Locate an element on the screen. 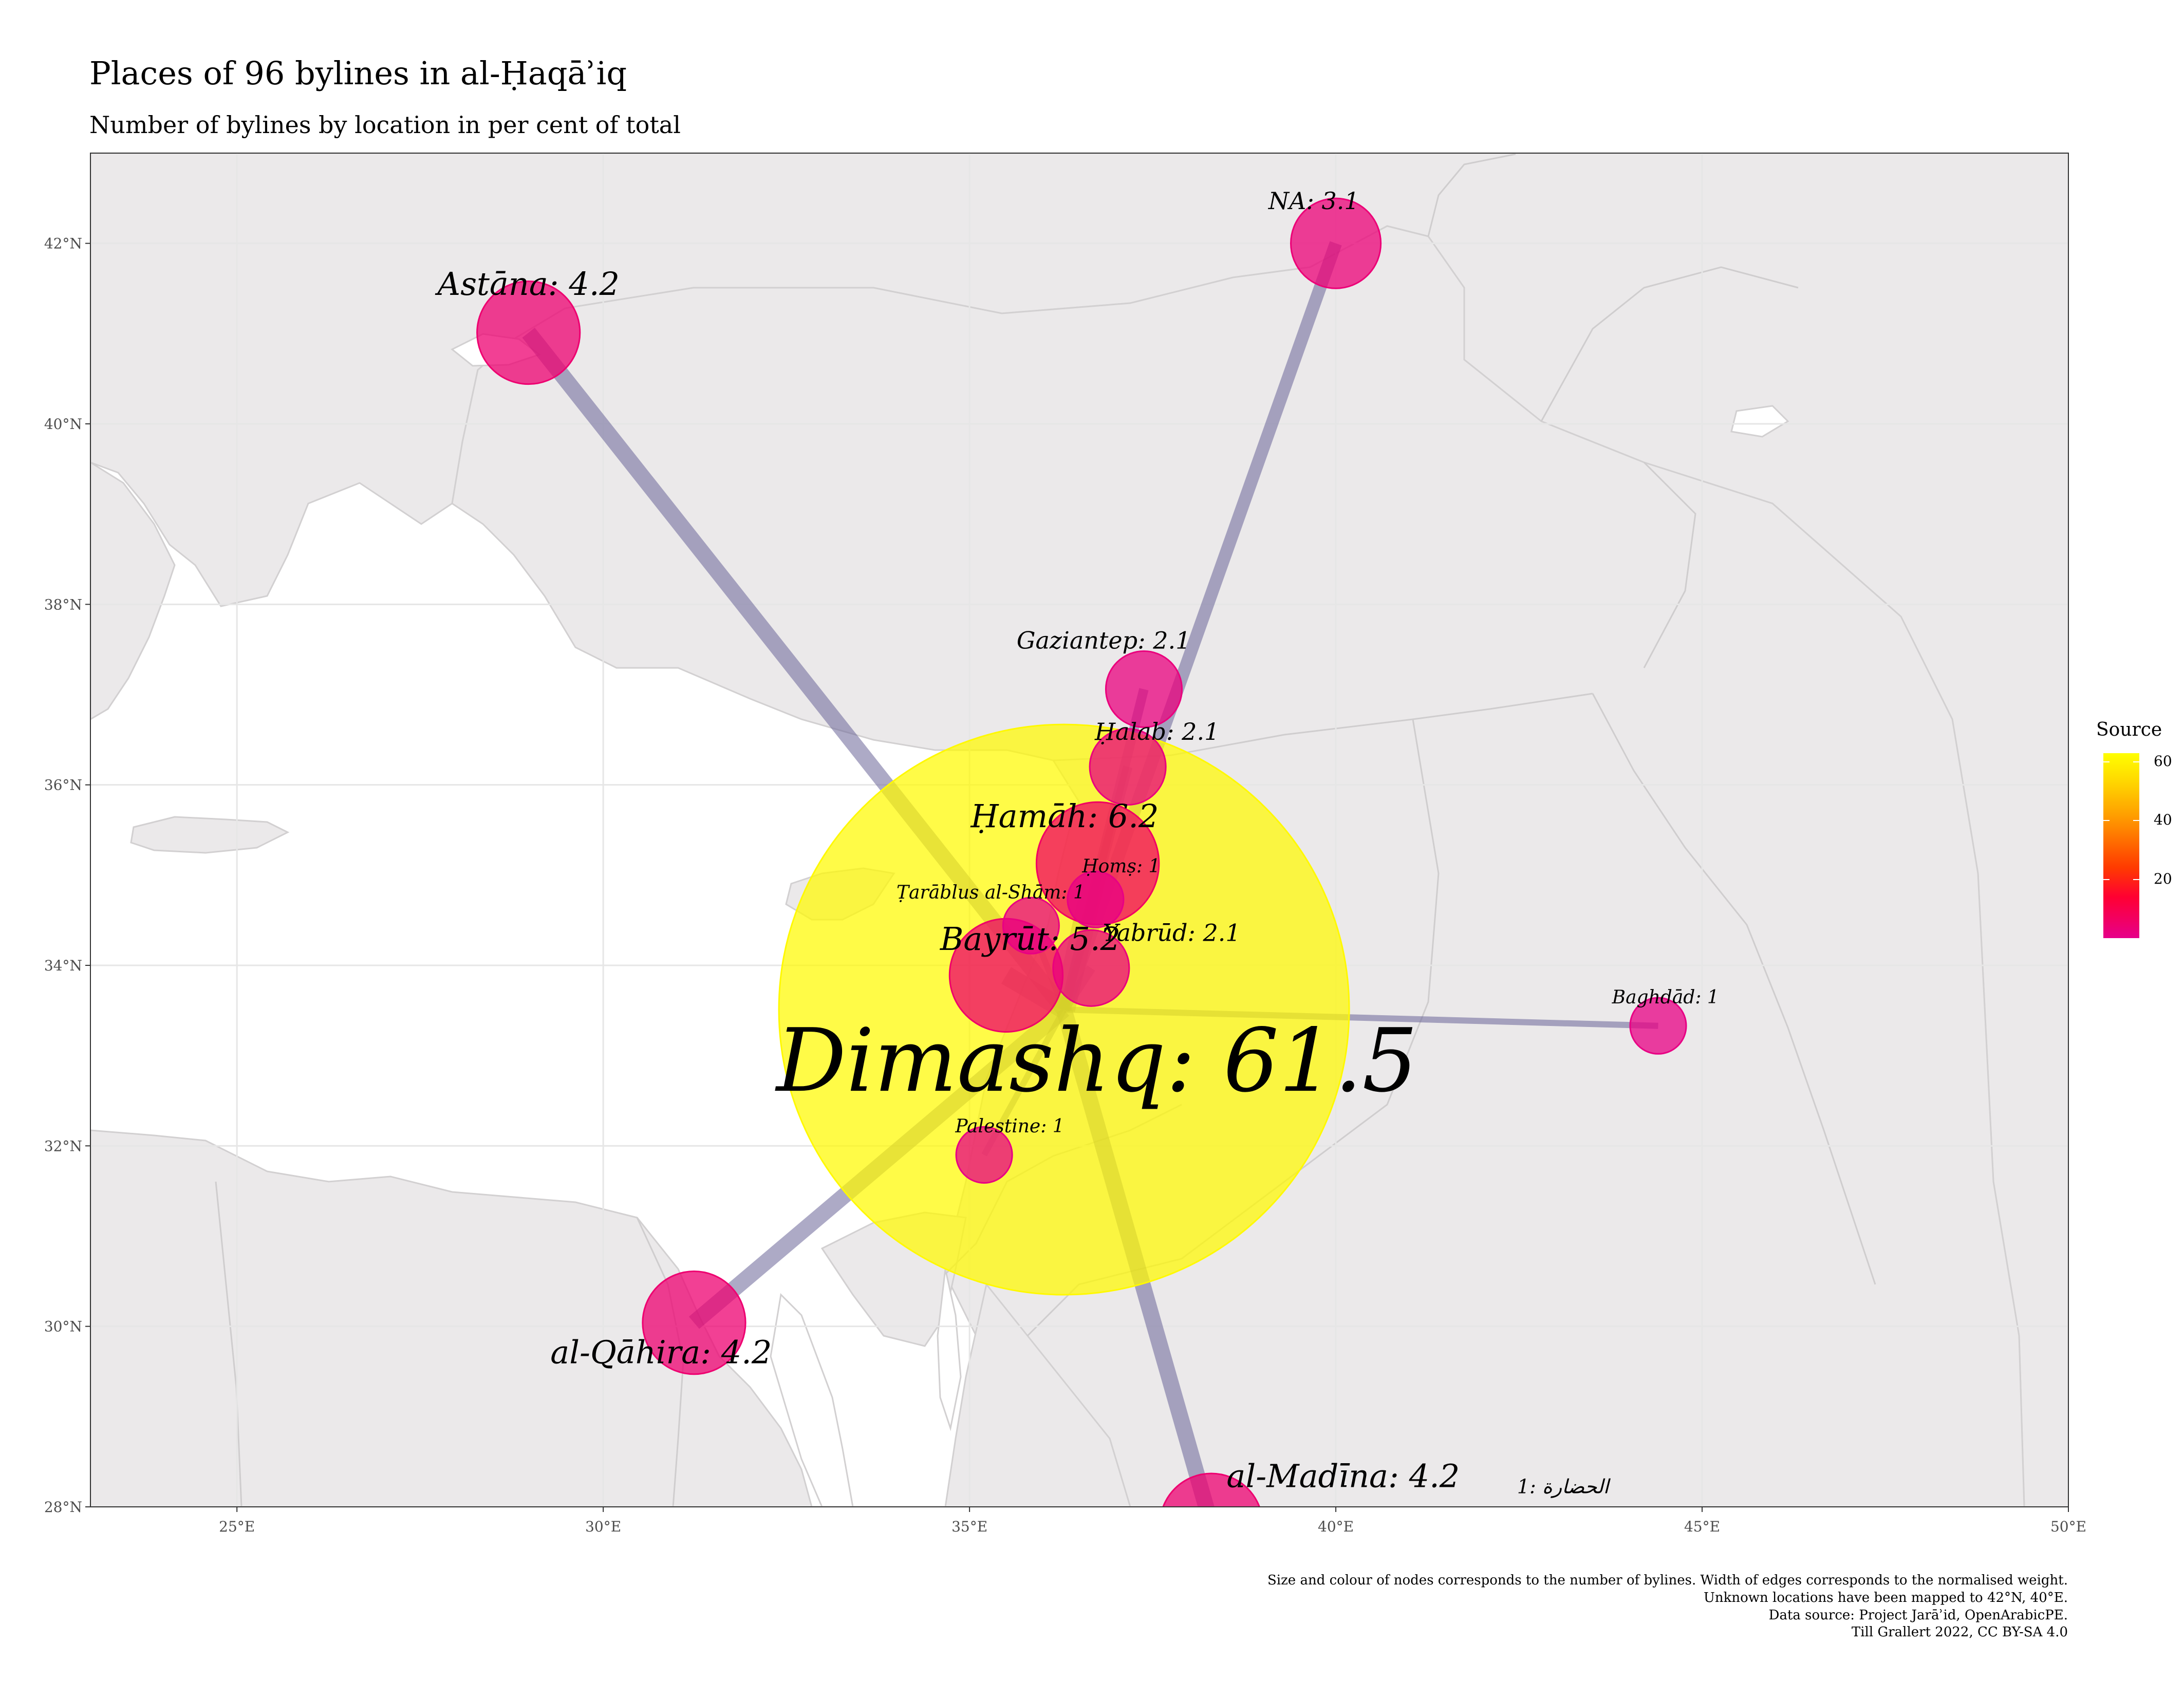 This screenshot has height=1699, width=2184. land-crete is located at coordinates (210, 835).